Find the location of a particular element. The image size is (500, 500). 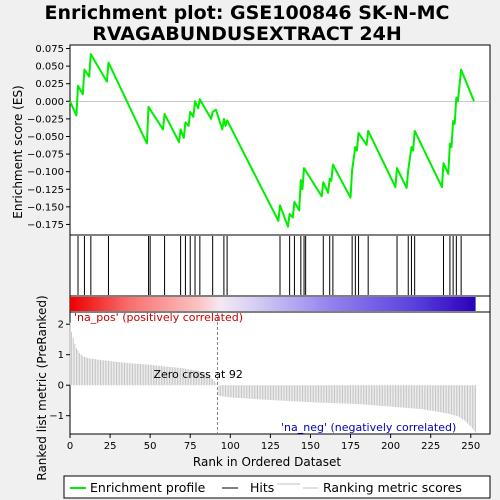

metric-ytick-label: −1 is located at coordinates (56, 416).